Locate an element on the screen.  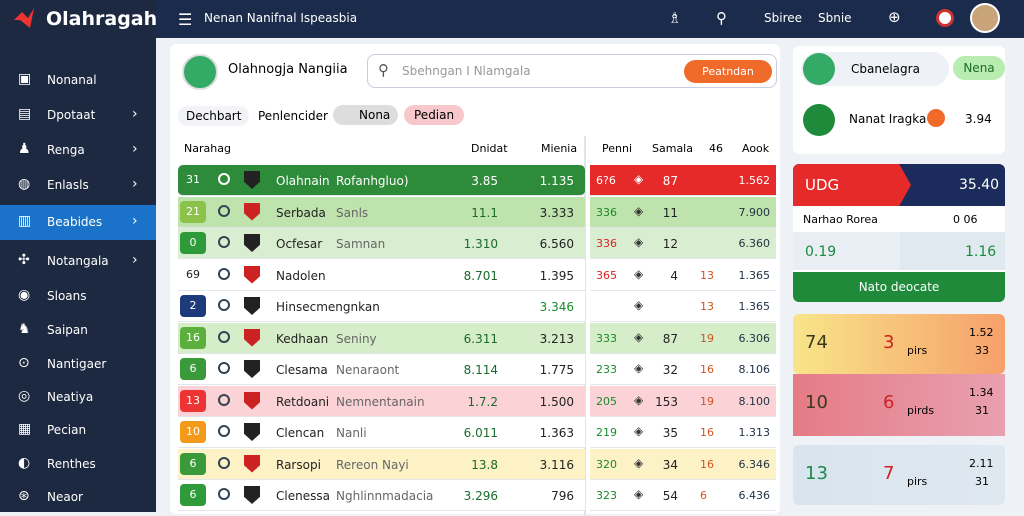
nav-item: ⊙ Nantigaer is located at coordinates (78, 364).